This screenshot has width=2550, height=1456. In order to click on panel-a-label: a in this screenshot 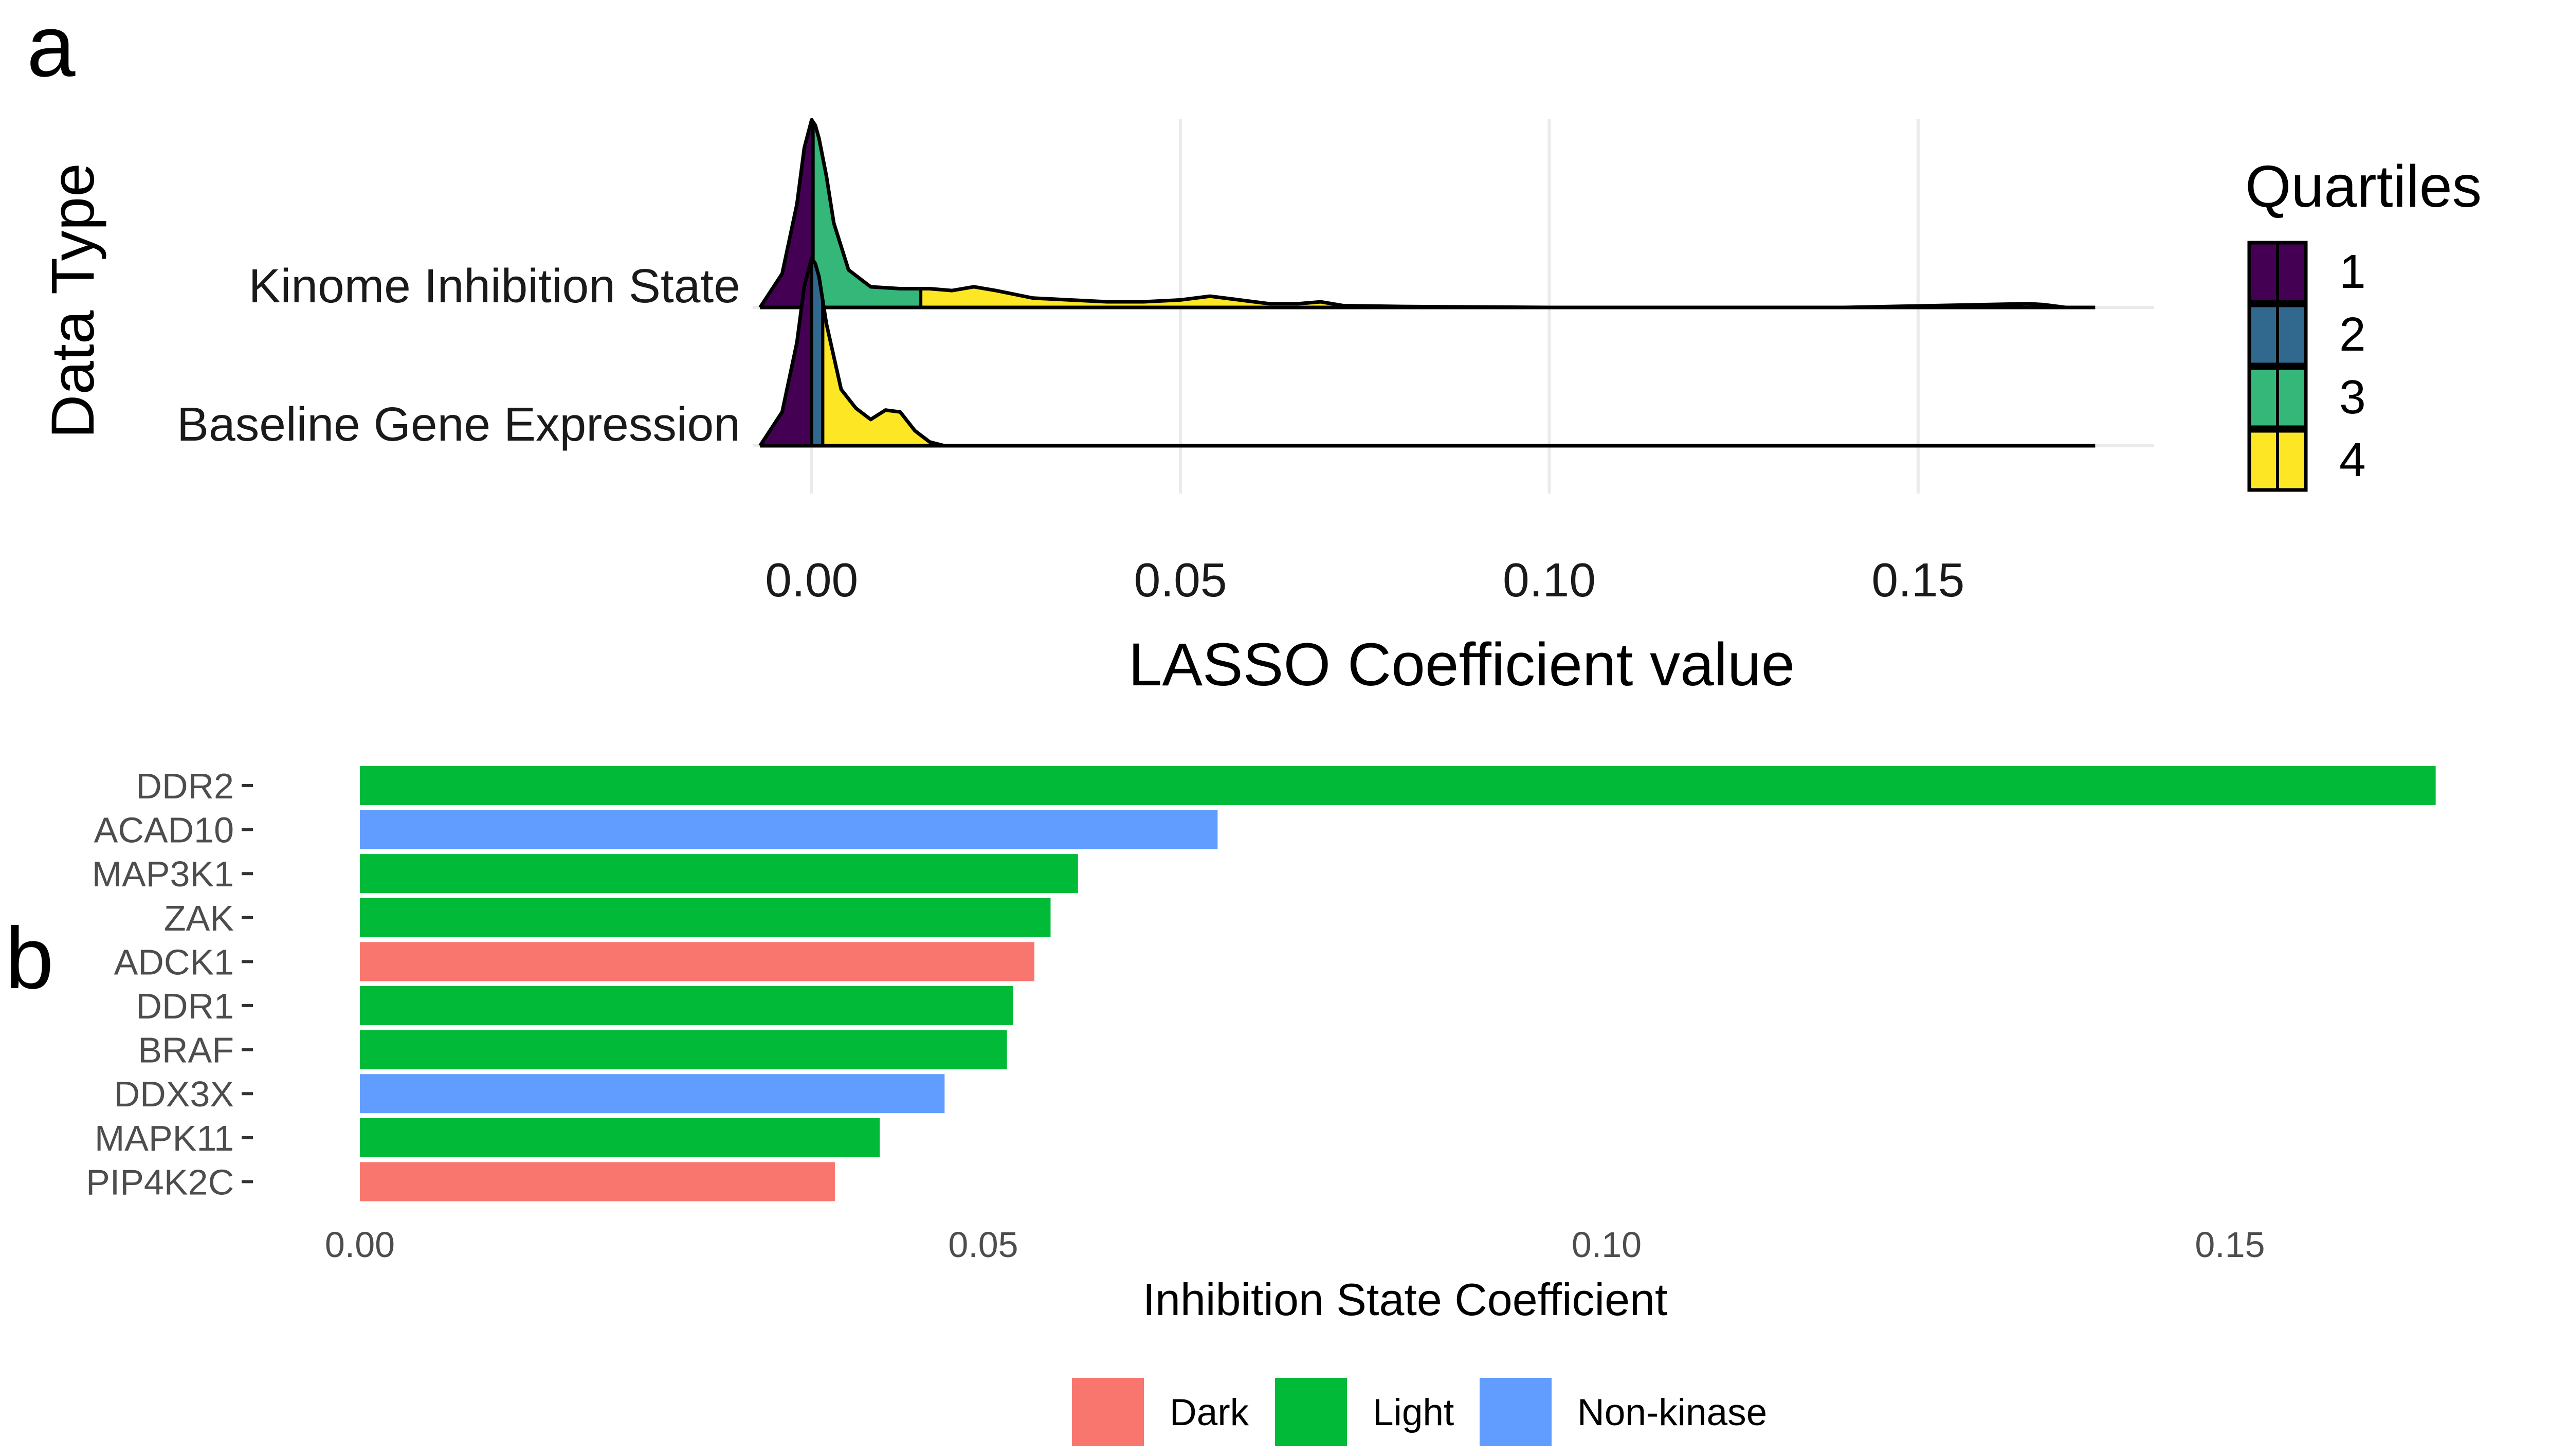, I will do `click(52, 47)`.